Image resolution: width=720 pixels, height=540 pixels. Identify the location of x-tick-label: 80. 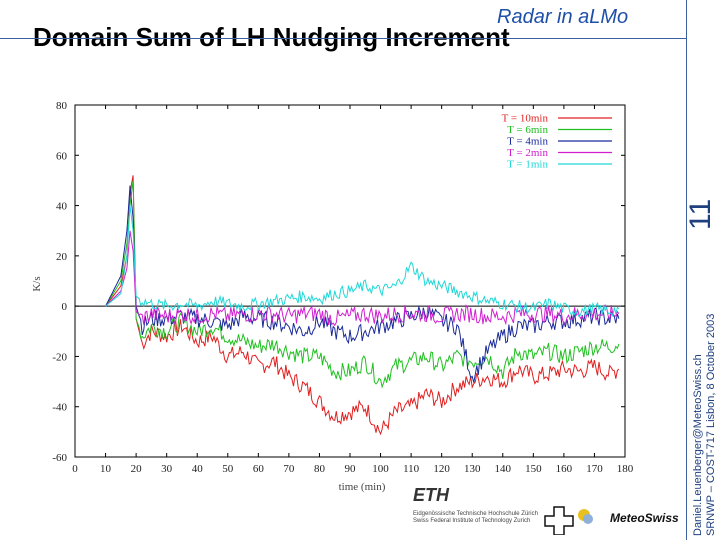
(320, 469).